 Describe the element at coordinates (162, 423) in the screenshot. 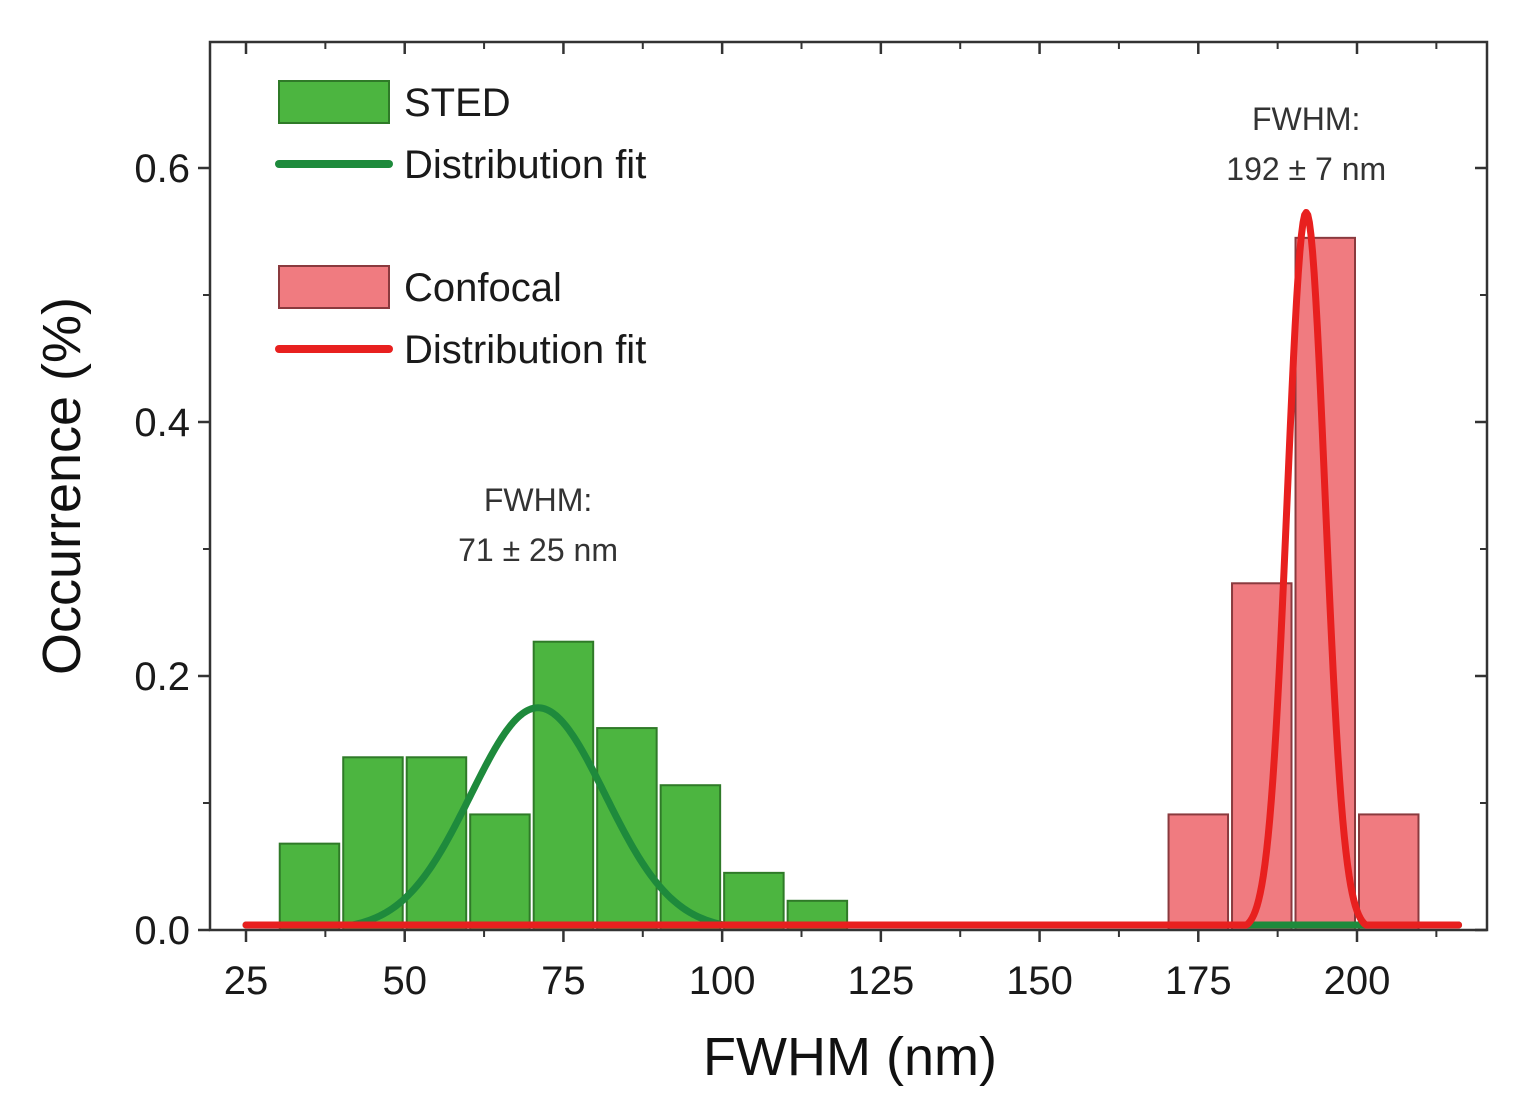

I see `y-tick-label-2: 0.4` at that location.